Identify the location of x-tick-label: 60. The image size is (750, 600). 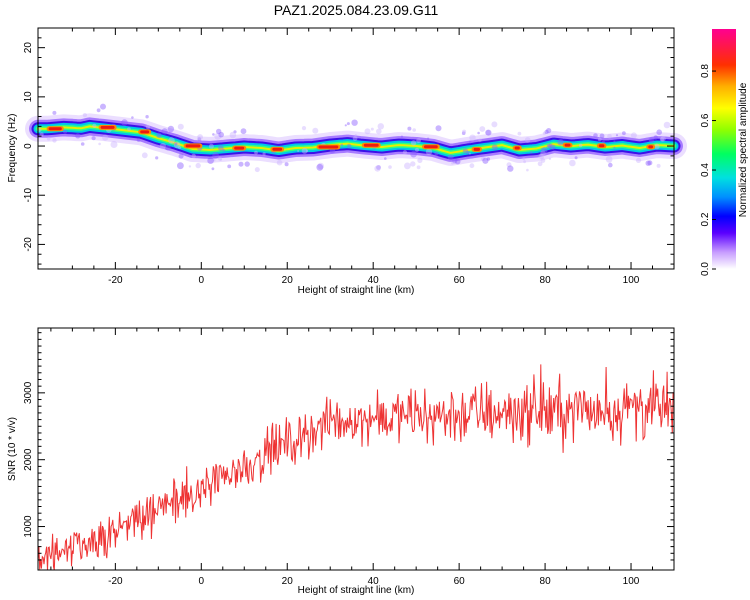
(460, 581).